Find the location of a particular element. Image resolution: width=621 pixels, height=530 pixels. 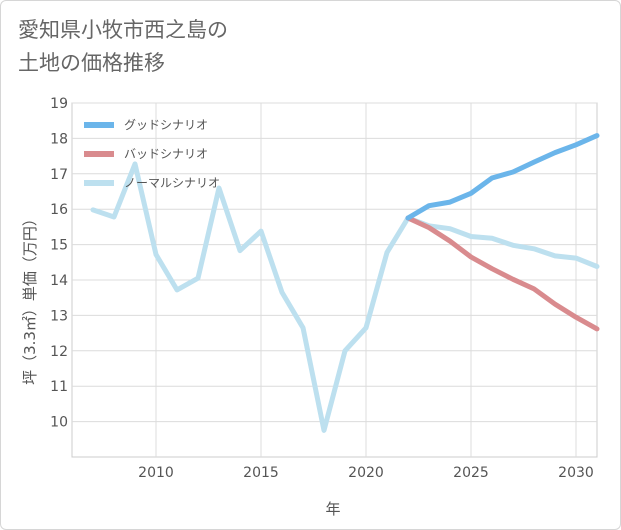

legend-label: バッドシナリオ is located at coordinates (166, 154).